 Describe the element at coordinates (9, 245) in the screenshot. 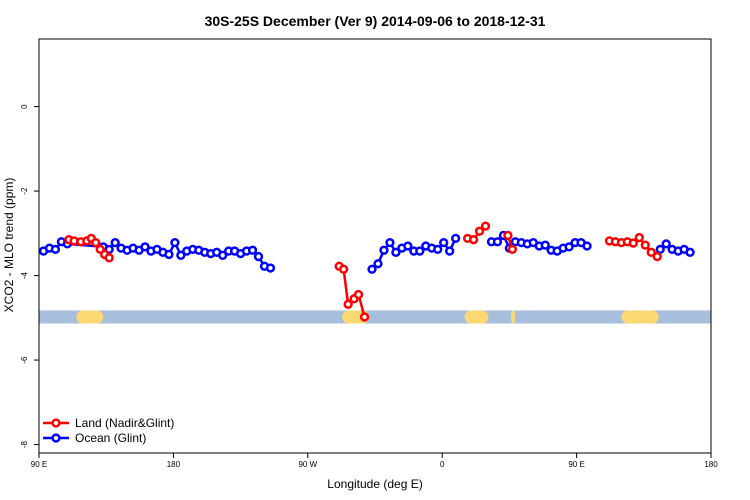

I see `y-axis-label: XCO2 - MLO trend (ppm)` at that location.